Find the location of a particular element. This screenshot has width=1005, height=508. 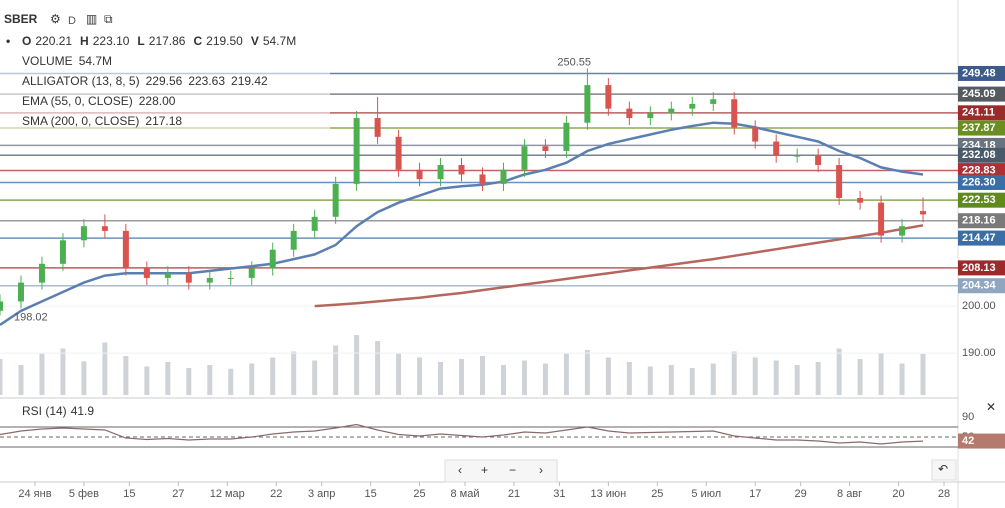

rsi-tick-label: 90 is located at coordinates (968, 417).